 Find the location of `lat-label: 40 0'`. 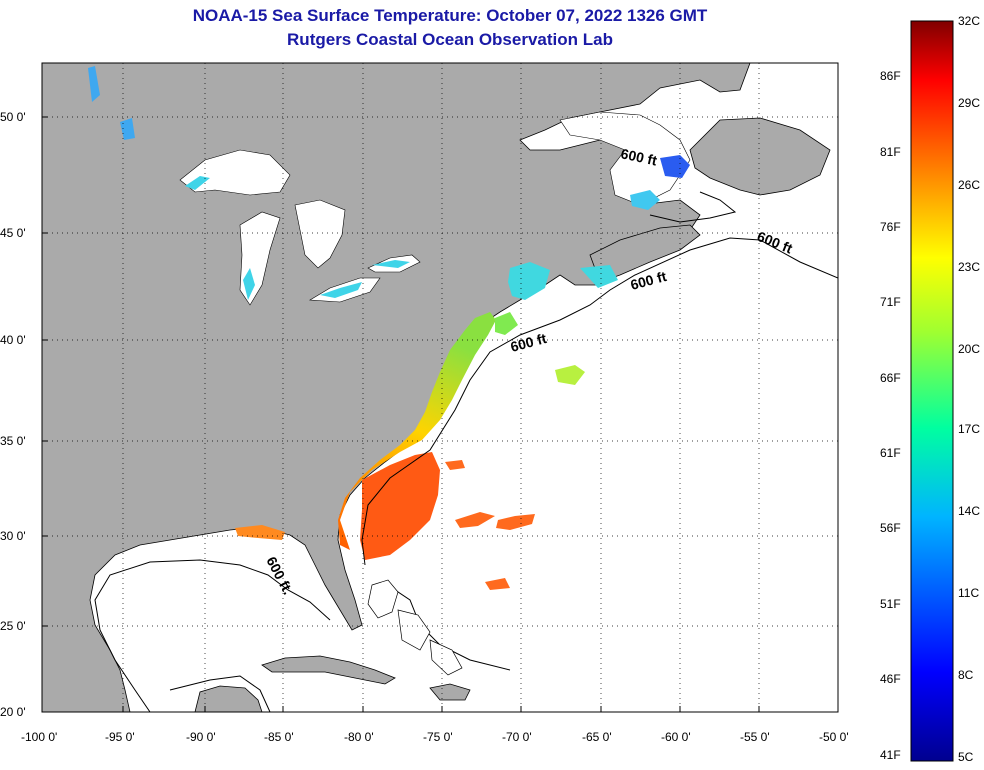

lat-label: 40 0' is located at coordinates (13, 340).